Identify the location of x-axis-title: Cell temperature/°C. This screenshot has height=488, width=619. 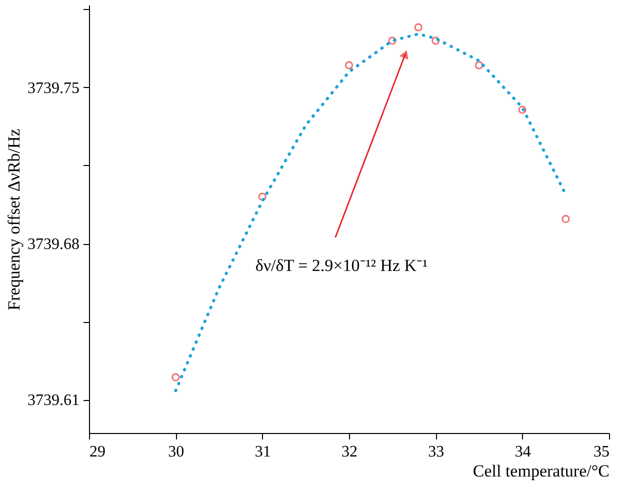
(541, 471).